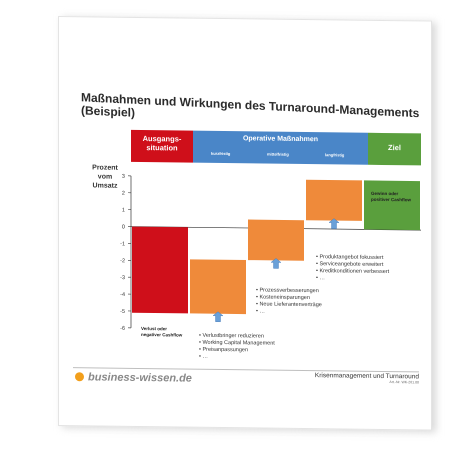 The height and width of the screenshot is (450, 450). What do you see at coordinates (122, 261) in the screenshot?
I see `y-tick-label: -2` at bounding box center [122, 261].